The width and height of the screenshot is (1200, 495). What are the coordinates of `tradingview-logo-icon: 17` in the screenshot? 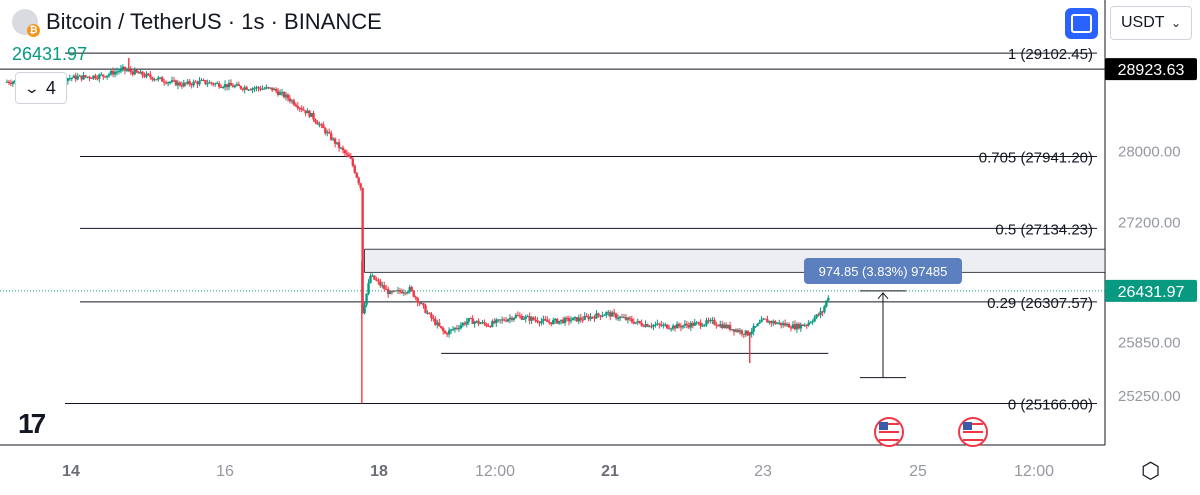 It's located at (32, 423).